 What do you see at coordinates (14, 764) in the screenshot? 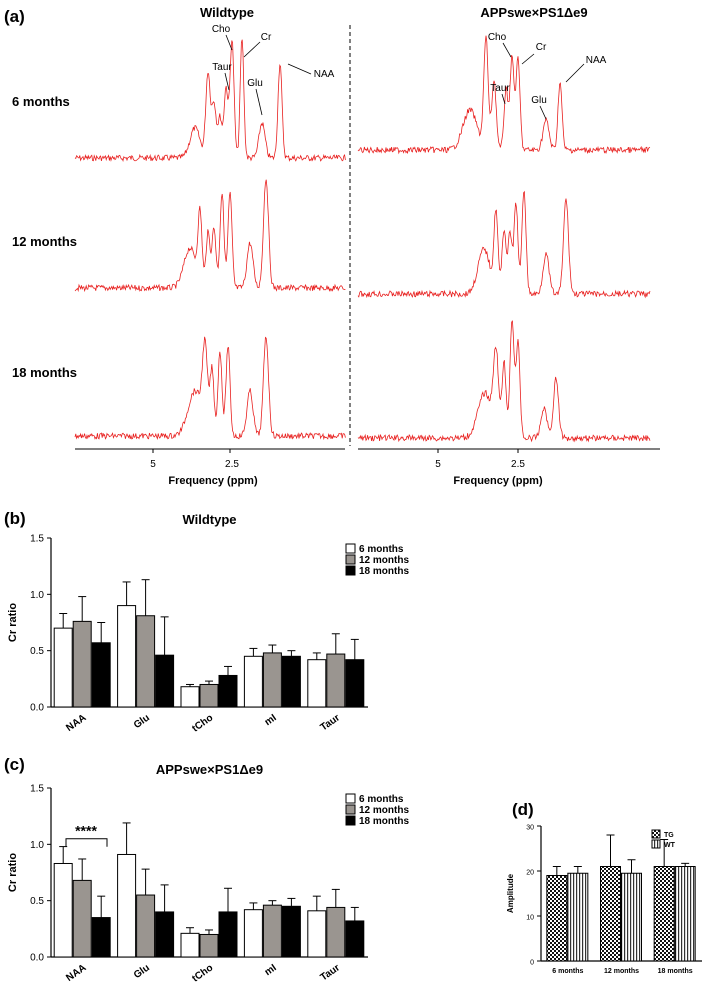
I see `panel-label-c: (c)` at bounding box center [14, 764].